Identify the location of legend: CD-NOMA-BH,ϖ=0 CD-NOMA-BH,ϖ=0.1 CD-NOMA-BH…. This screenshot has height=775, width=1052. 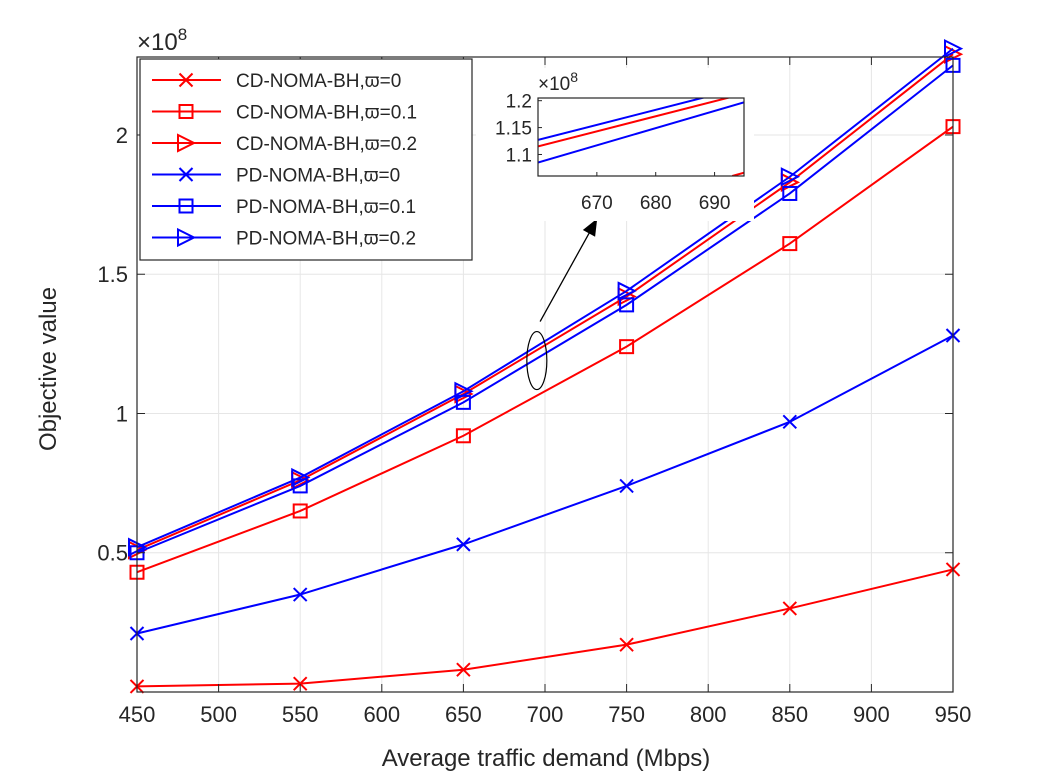
(306, 159).